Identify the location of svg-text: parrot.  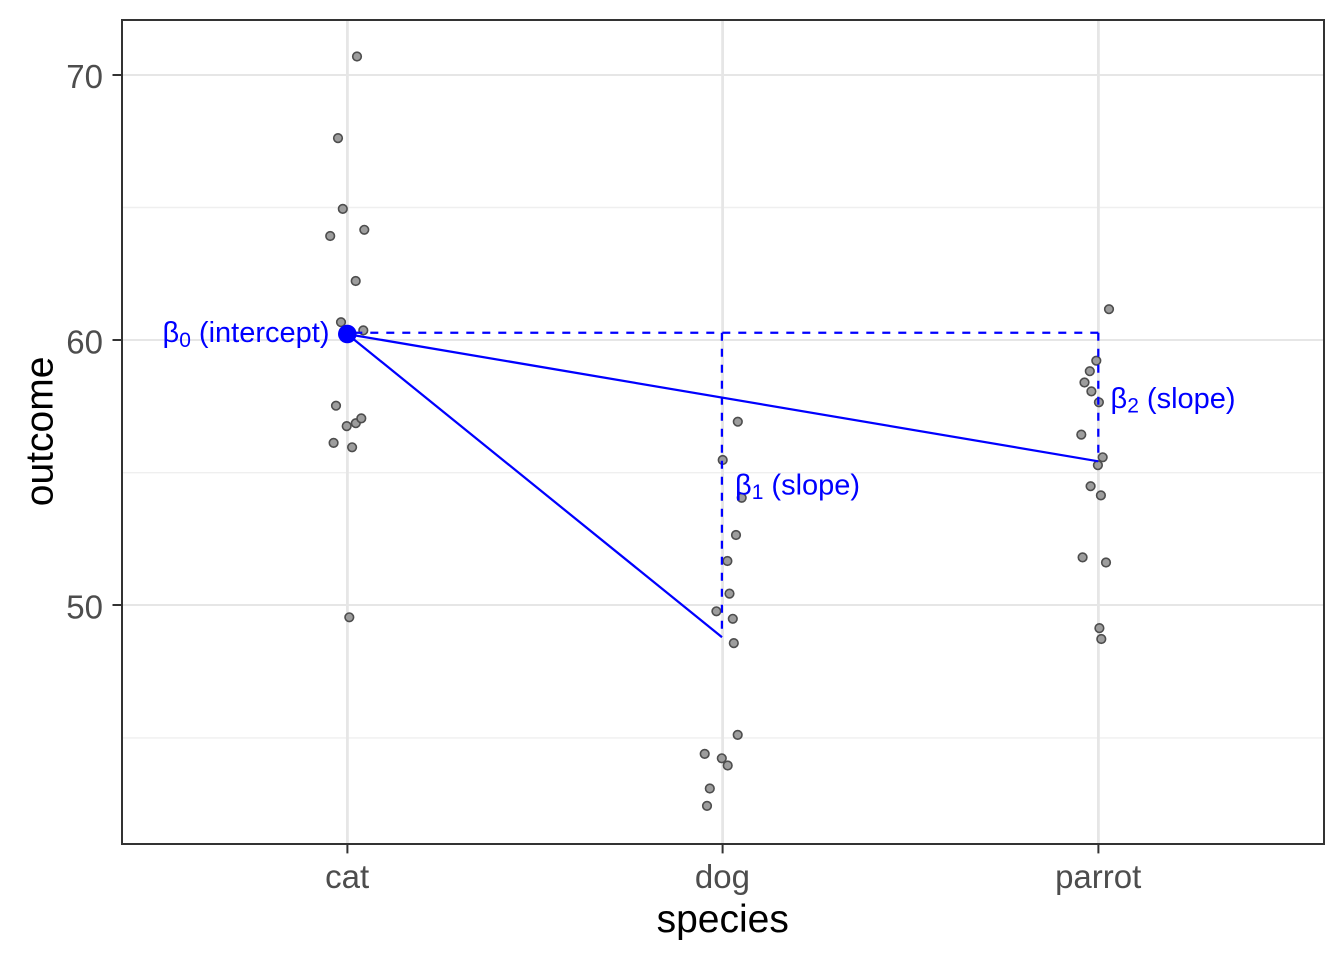
(1098, 876).